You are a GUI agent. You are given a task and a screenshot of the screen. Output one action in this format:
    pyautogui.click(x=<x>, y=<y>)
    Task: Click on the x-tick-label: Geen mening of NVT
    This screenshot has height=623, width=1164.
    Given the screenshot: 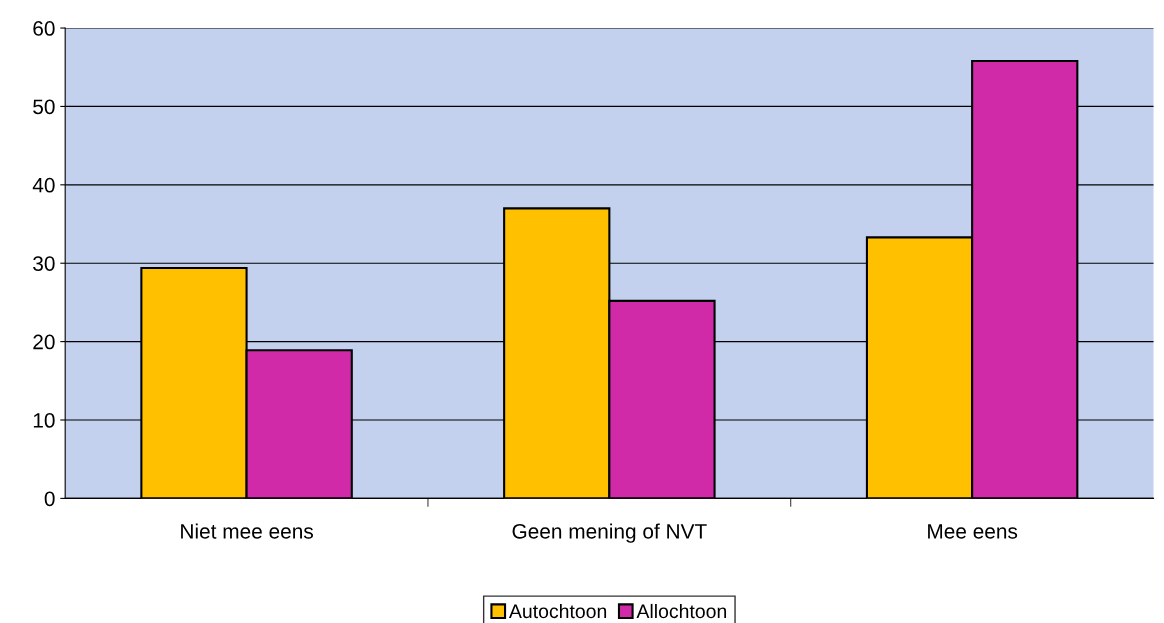 What is the action you would take?
    pyautogui.click(x=609, y=533)
    